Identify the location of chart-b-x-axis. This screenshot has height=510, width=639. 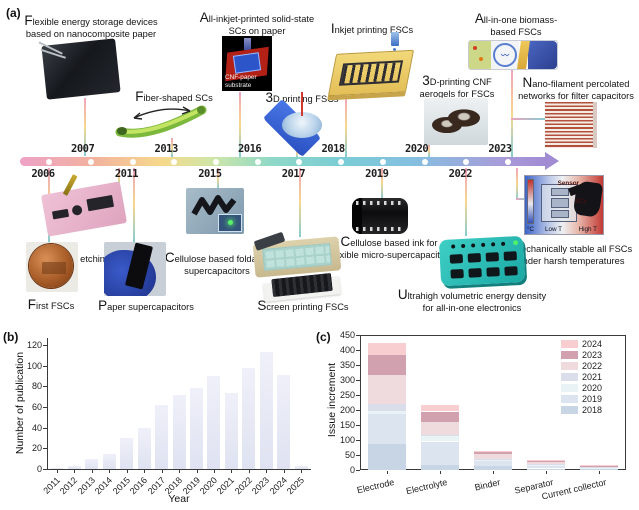
(179, 469).